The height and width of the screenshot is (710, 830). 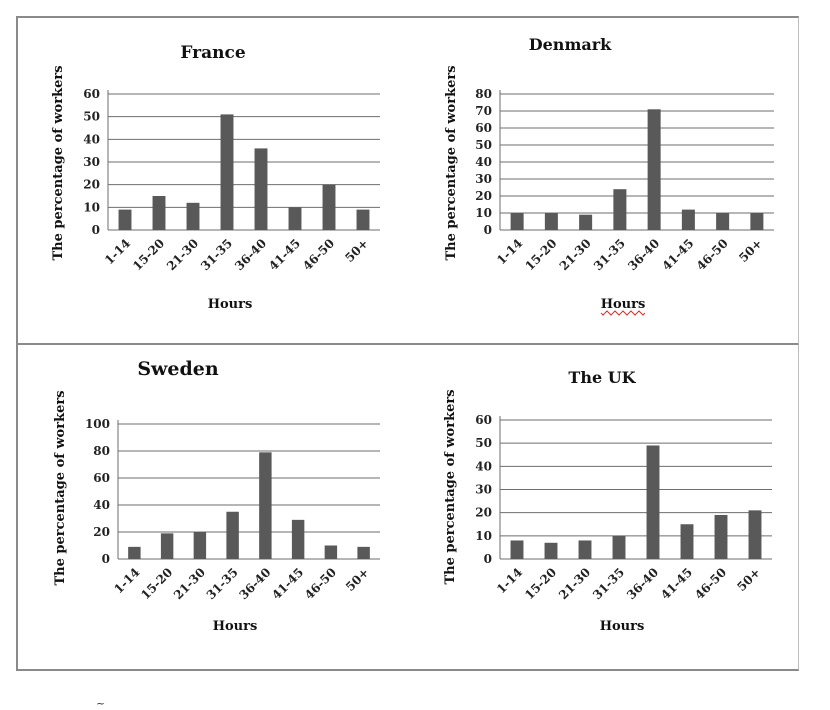 I want to click on chart-title: Sweden, so click(x=178, y=369).